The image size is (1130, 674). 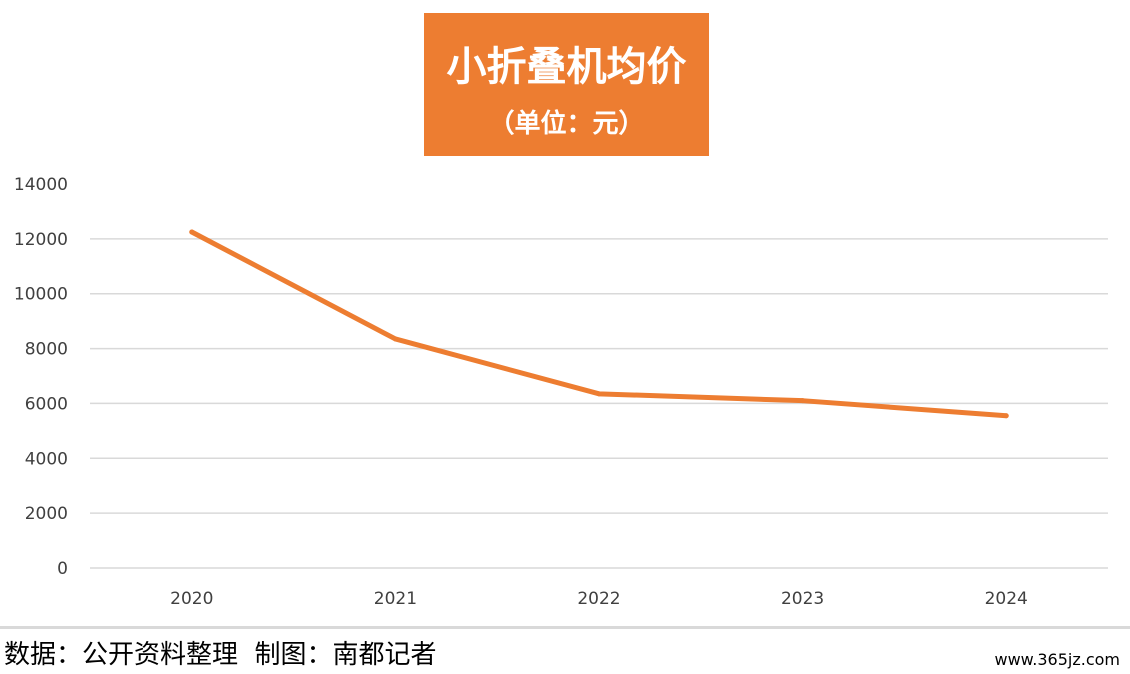 What do you see at coordinates (395, 339) in the screenshot?
I see `data-point-2021` at bounding box center [395, 339].